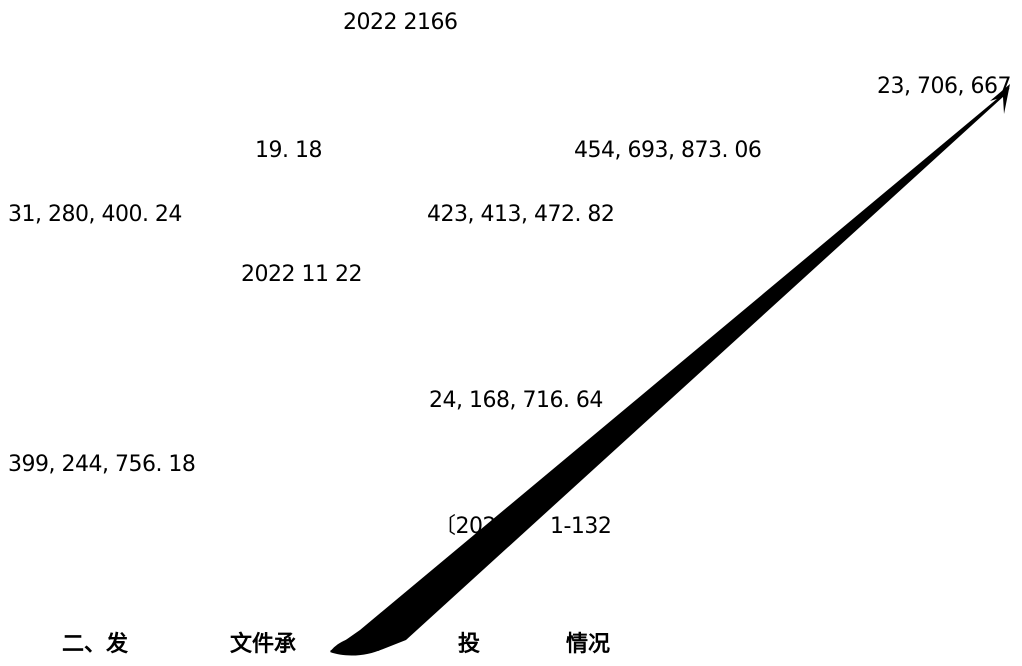 Image resolution: width=1022 pixels, height=666 pixels. Describe the element at coordinates (668, 150) in the screenshot. I see `value-b-text: 454, 693, 873. 06` at that location.